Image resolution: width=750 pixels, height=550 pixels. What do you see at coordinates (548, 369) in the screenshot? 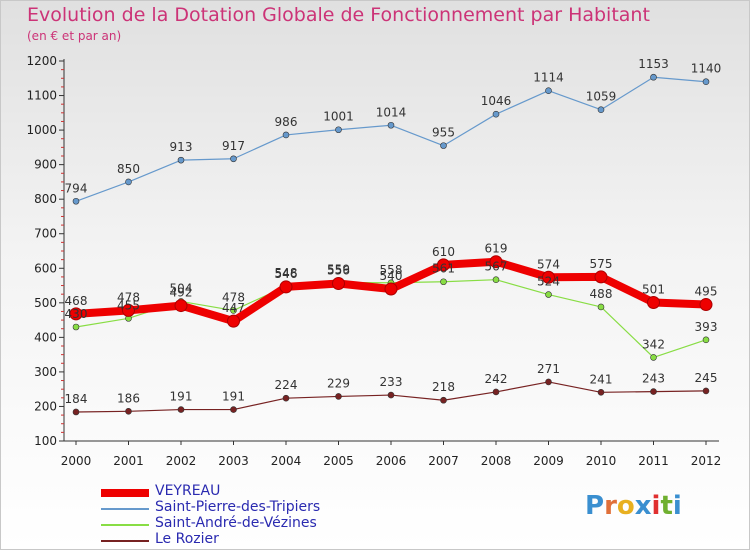
I see `data-label-le-rozier: 271` at bounding box center [548, 369].